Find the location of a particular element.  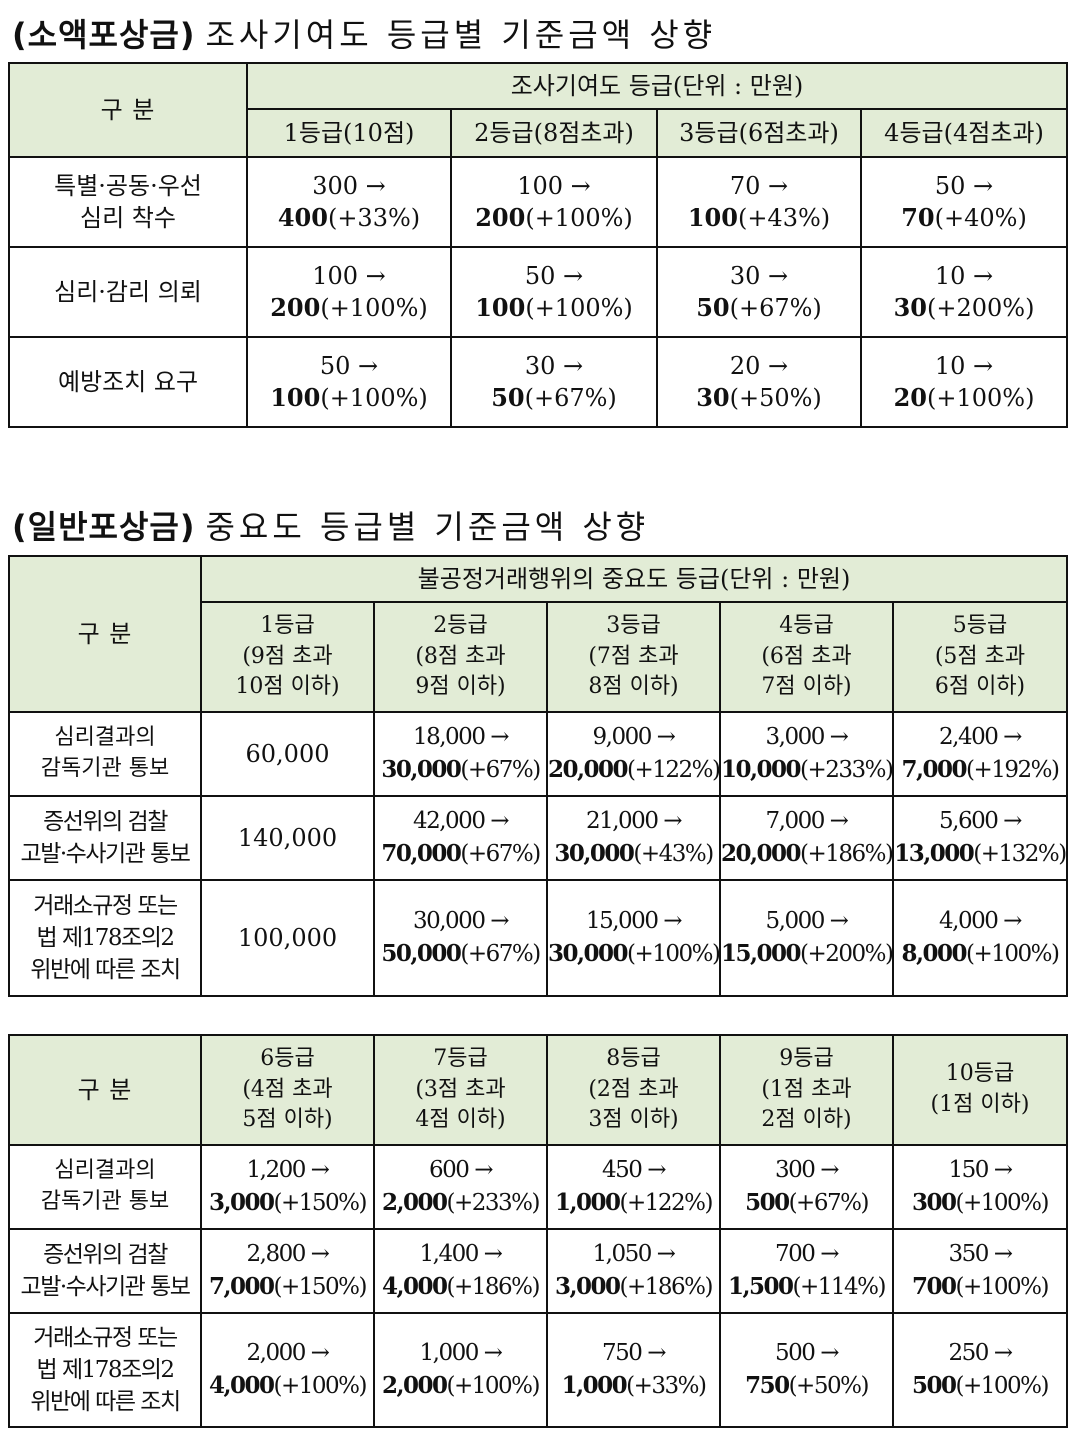

amount-cell: 15,000 → 30,000(+100%) is located at coordinates (633, 938).